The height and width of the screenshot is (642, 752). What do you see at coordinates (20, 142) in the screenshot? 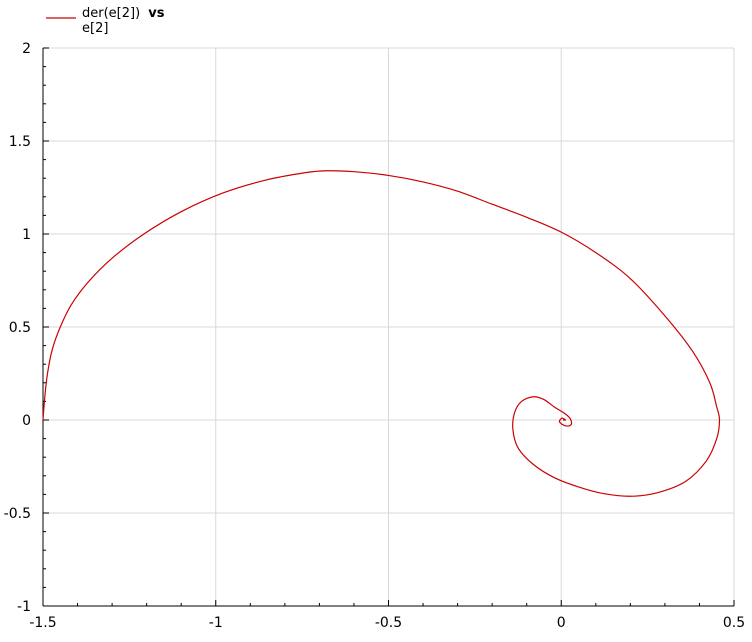
I see `y-tick-label: 1.5` at bounding box center [20, 142].